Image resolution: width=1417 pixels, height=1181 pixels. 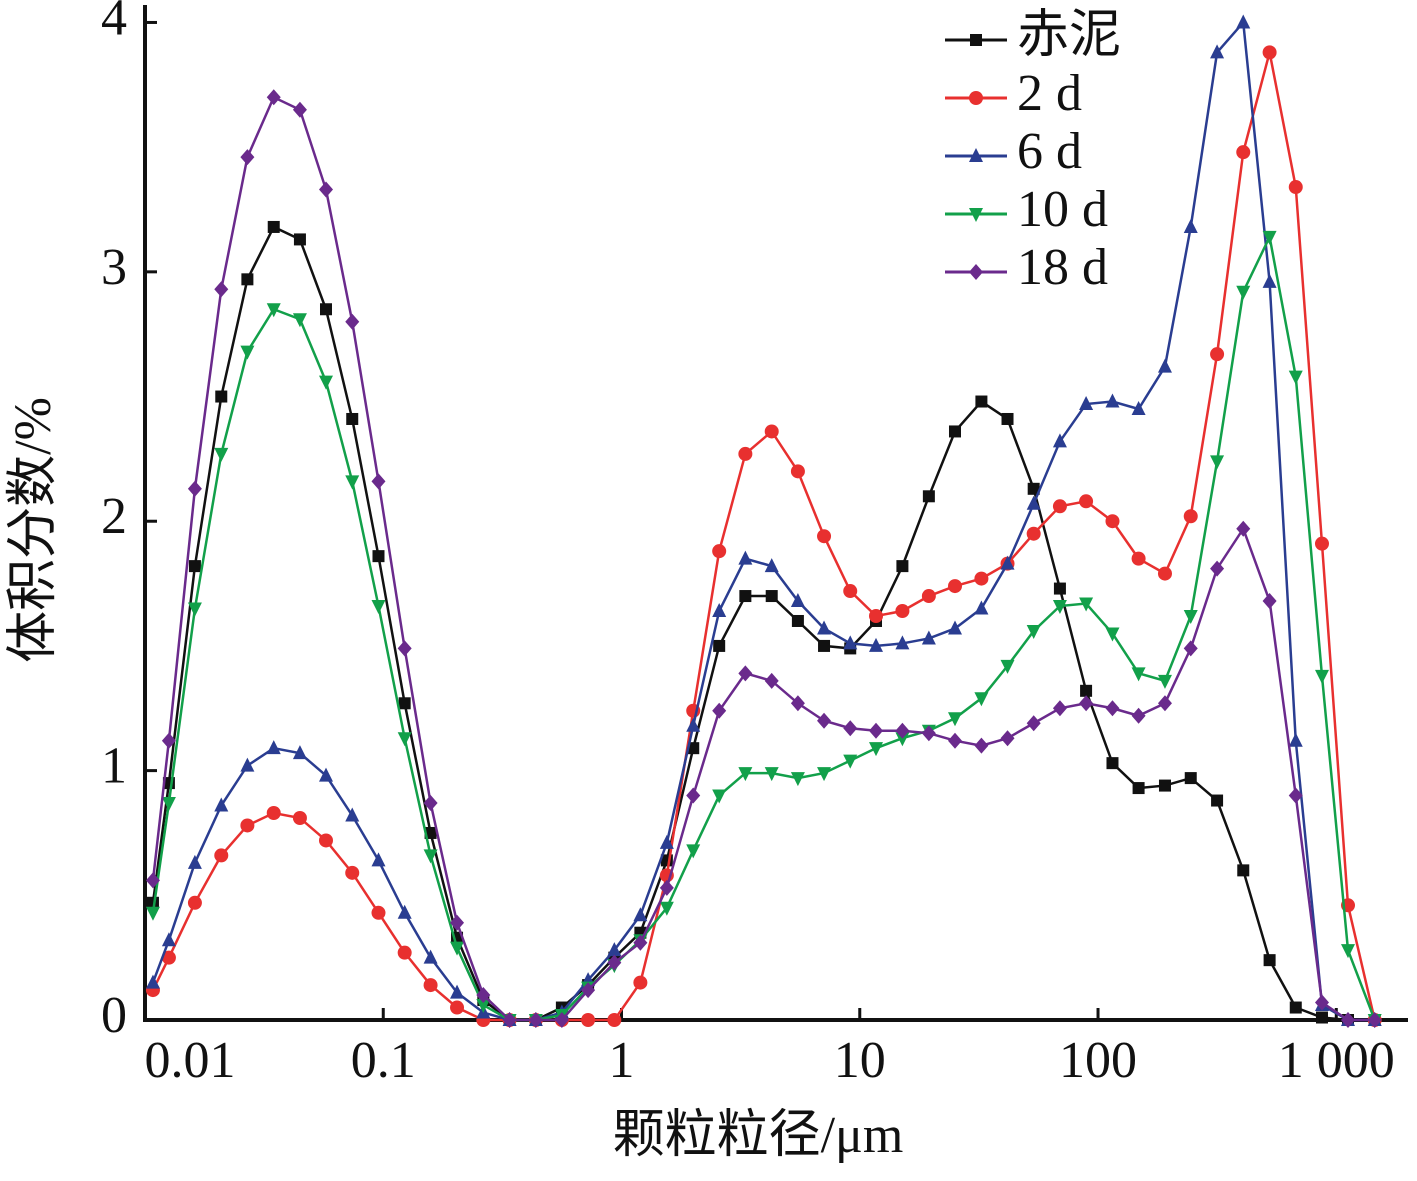 What do you see at coordinates (622, 1060) in the screenshot?
I see `x-tick-label: 1` at bounding box center [622, 1060].